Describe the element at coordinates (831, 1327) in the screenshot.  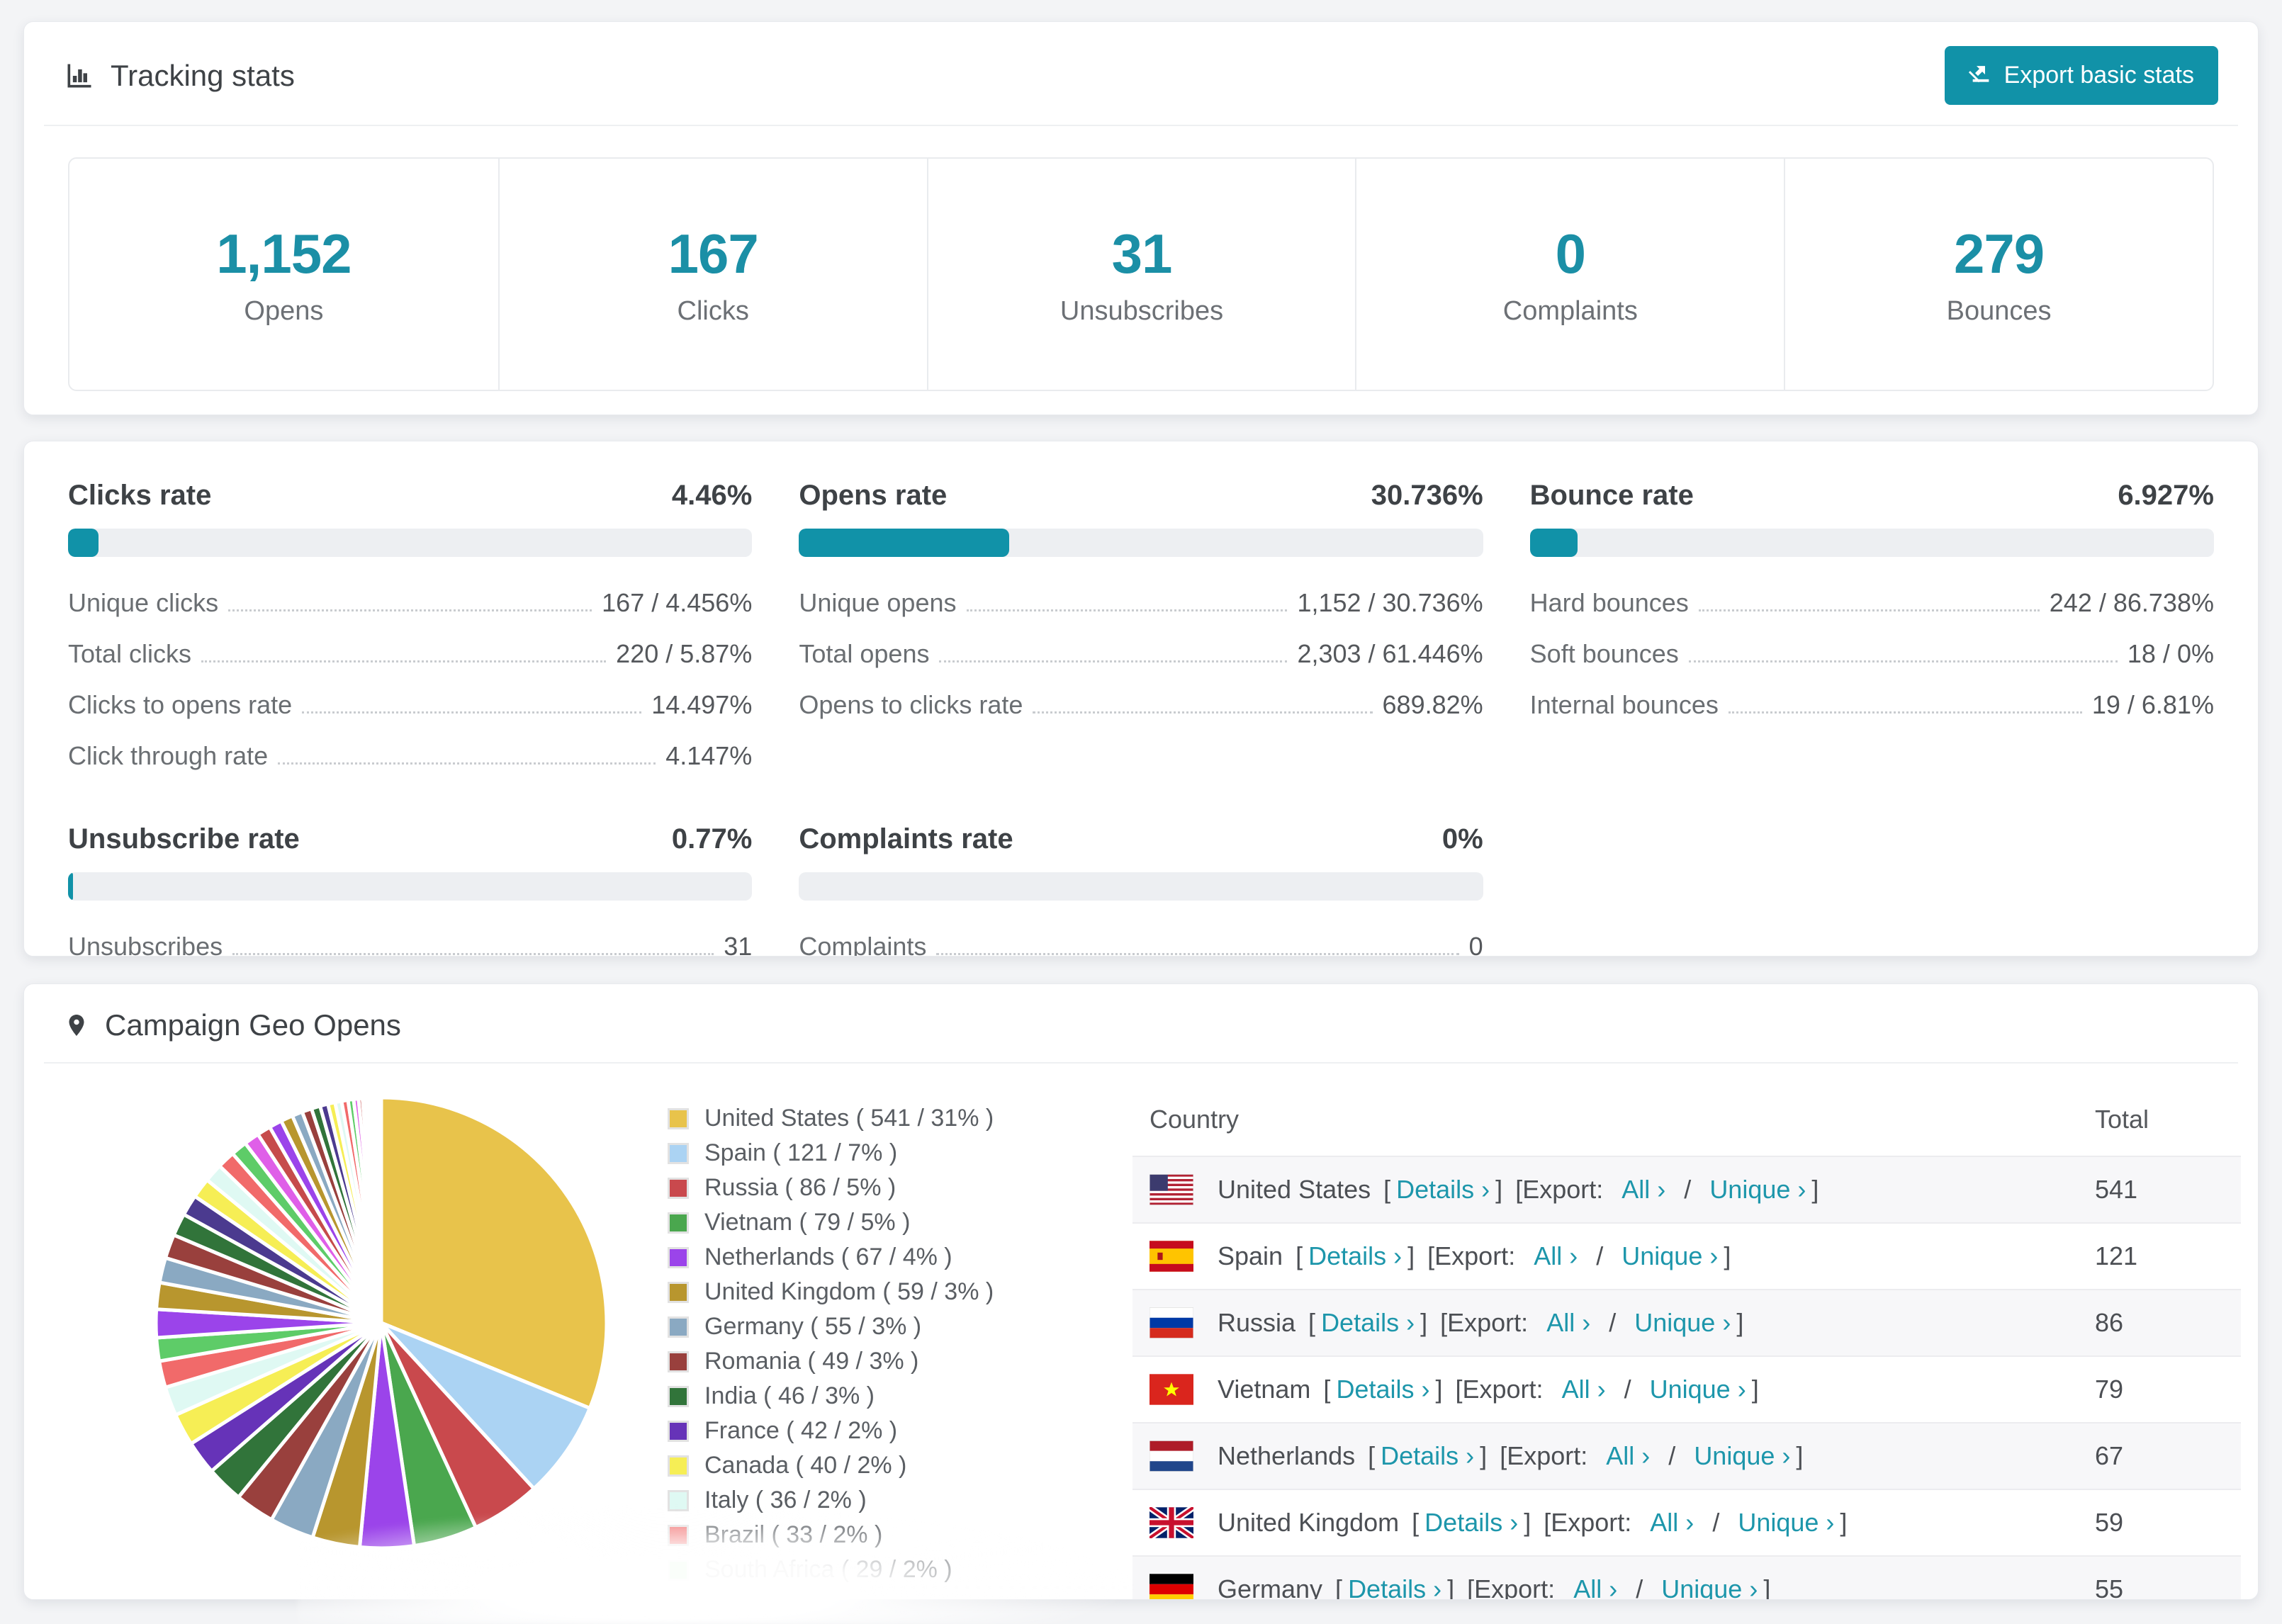
I see `legend-item: Germany ( 55 / 3% )` at that location.